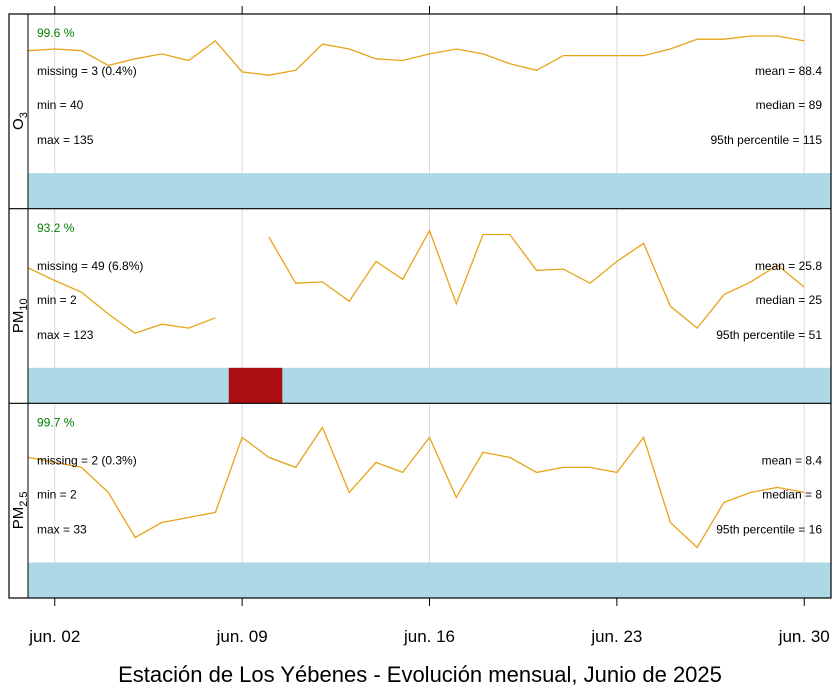 The width and height of the screenshot is (832, 696). Describe the element at coordinates (54, 636) in the screenshot. I see `x-tick-label: jun. 02` at that location.